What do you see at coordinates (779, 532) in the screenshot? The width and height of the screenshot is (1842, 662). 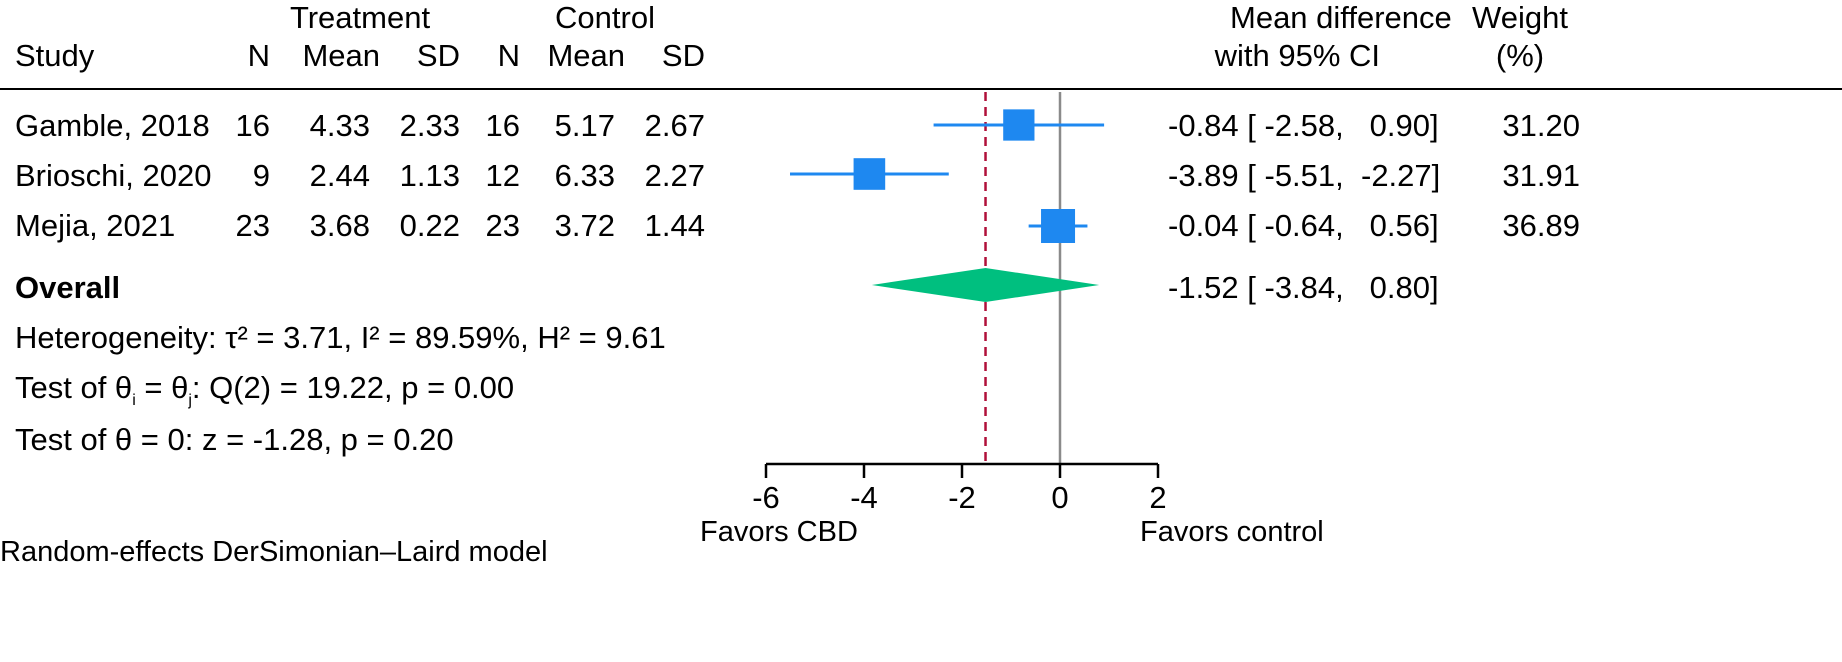 I see `axis-label-favors-cbd: Favors CBD` at bounding box center [779, 532].